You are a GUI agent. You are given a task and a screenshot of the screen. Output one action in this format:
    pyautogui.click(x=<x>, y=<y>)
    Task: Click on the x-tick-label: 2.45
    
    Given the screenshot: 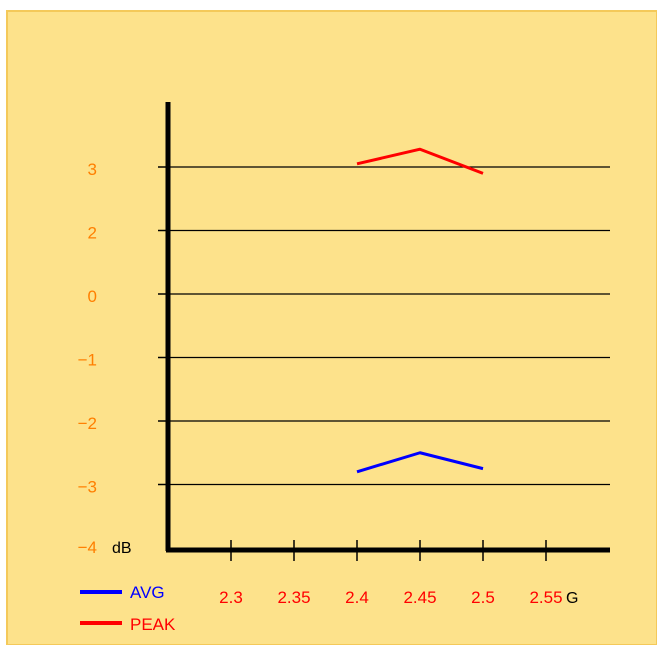 What is the action you would take?
    pyautogui.click(x=419, y=597)
    